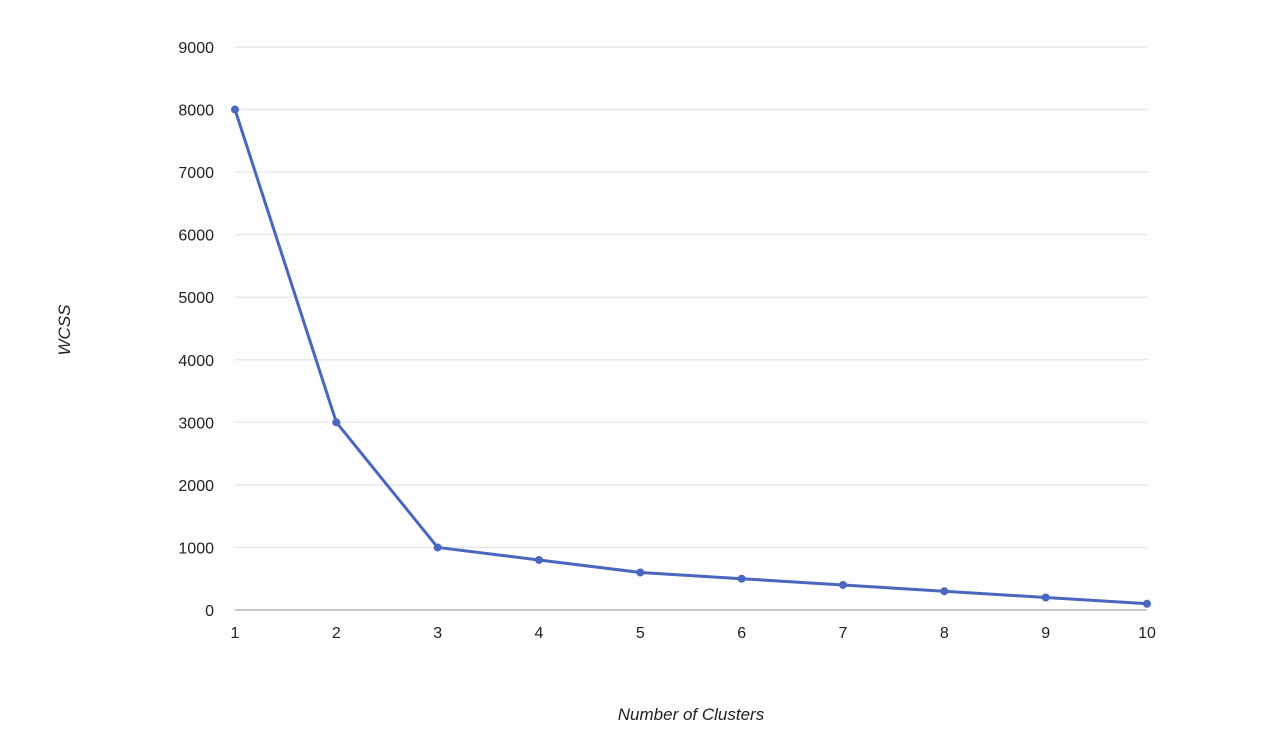 The image size is (1285, 732). Describe the element at coordinates (539, 633) in the screenshot. I see `x-tick-label: 4` at that location.